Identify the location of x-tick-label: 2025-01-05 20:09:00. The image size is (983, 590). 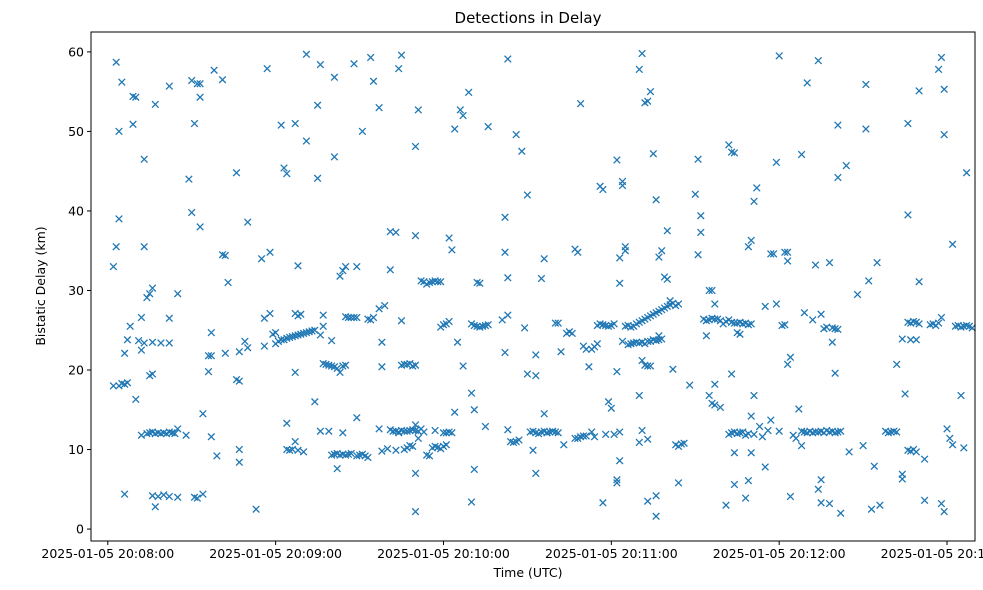
(275, 553).